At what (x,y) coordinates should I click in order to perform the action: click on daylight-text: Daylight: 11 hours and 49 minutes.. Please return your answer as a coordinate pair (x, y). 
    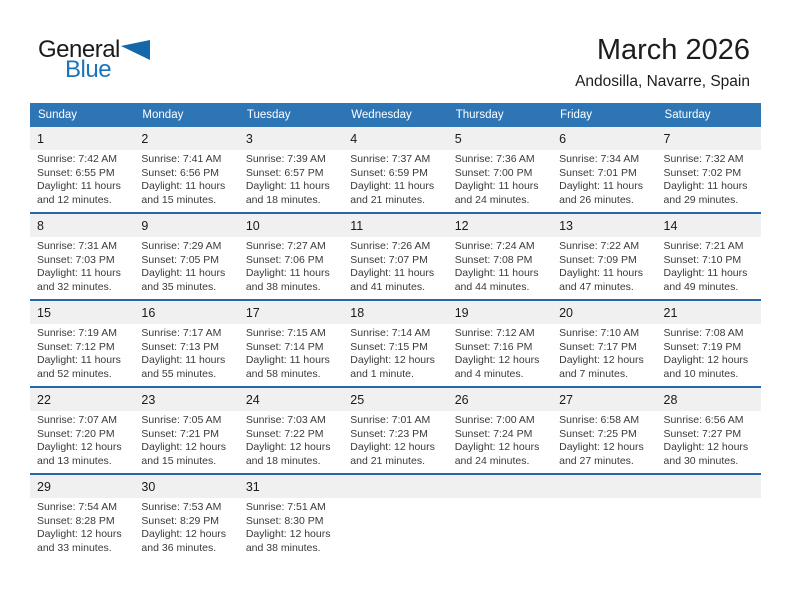
    Looking at the image, I should click on (705, 280).